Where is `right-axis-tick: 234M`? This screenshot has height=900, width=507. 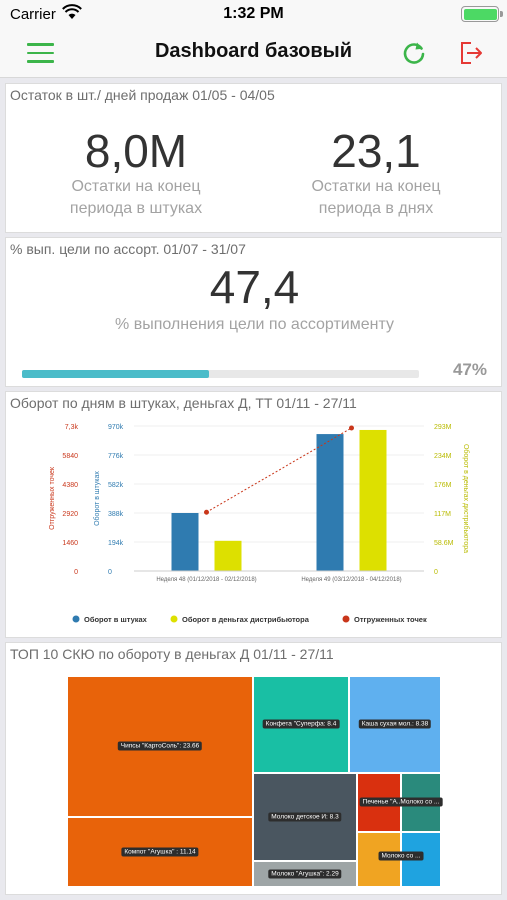
right-axis-tick: 234M is located at coordinates (443, 456).